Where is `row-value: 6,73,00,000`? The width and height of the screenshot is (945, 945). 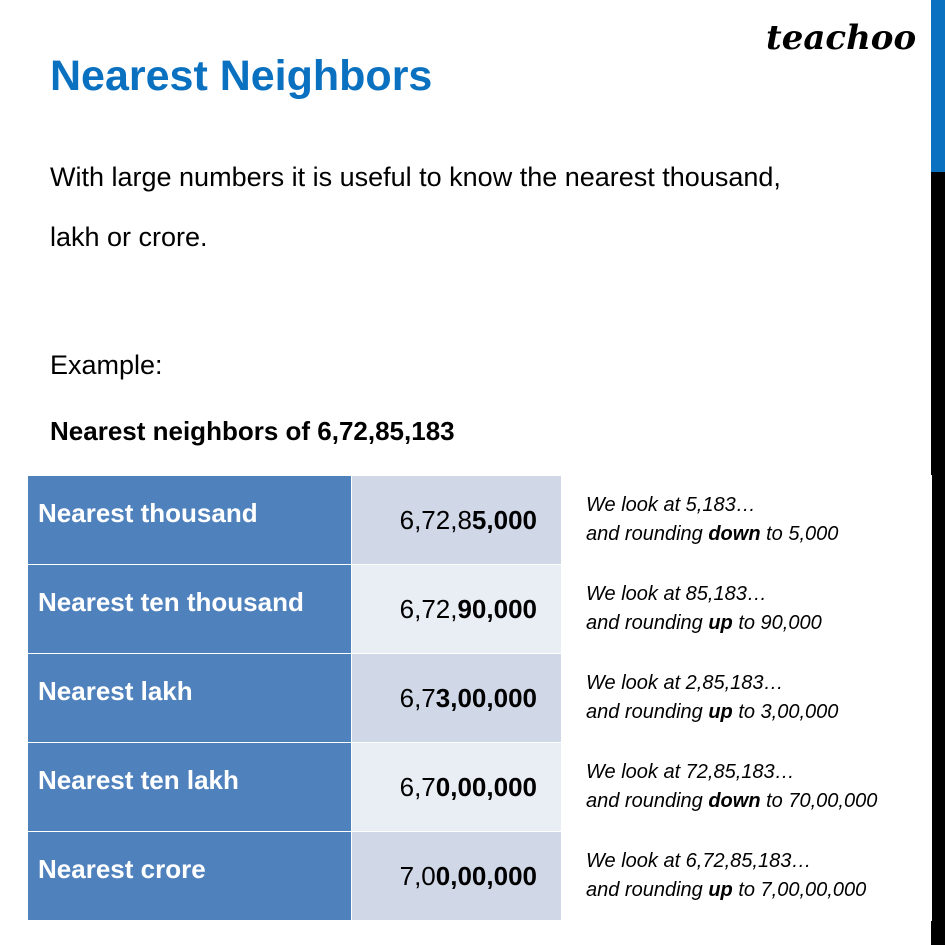
row-value: 6,73,00,000 is located at coordinates (456, 698).